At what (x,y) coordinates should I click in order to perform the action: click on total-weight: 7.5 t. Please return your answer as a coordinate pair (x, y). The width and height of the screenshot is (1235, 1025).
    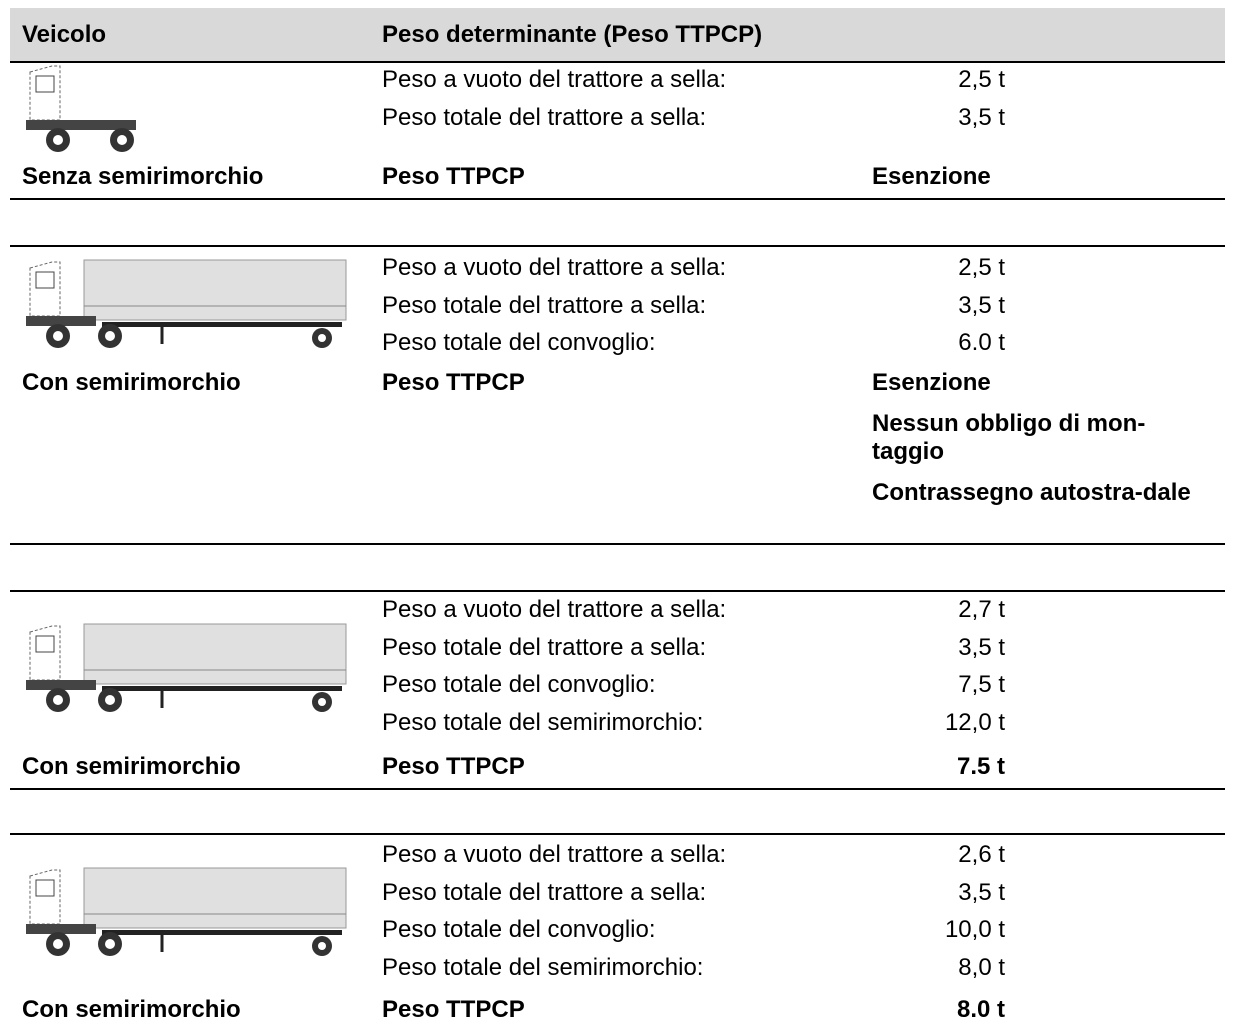
    Looking at the image, I should click on (980, 766).